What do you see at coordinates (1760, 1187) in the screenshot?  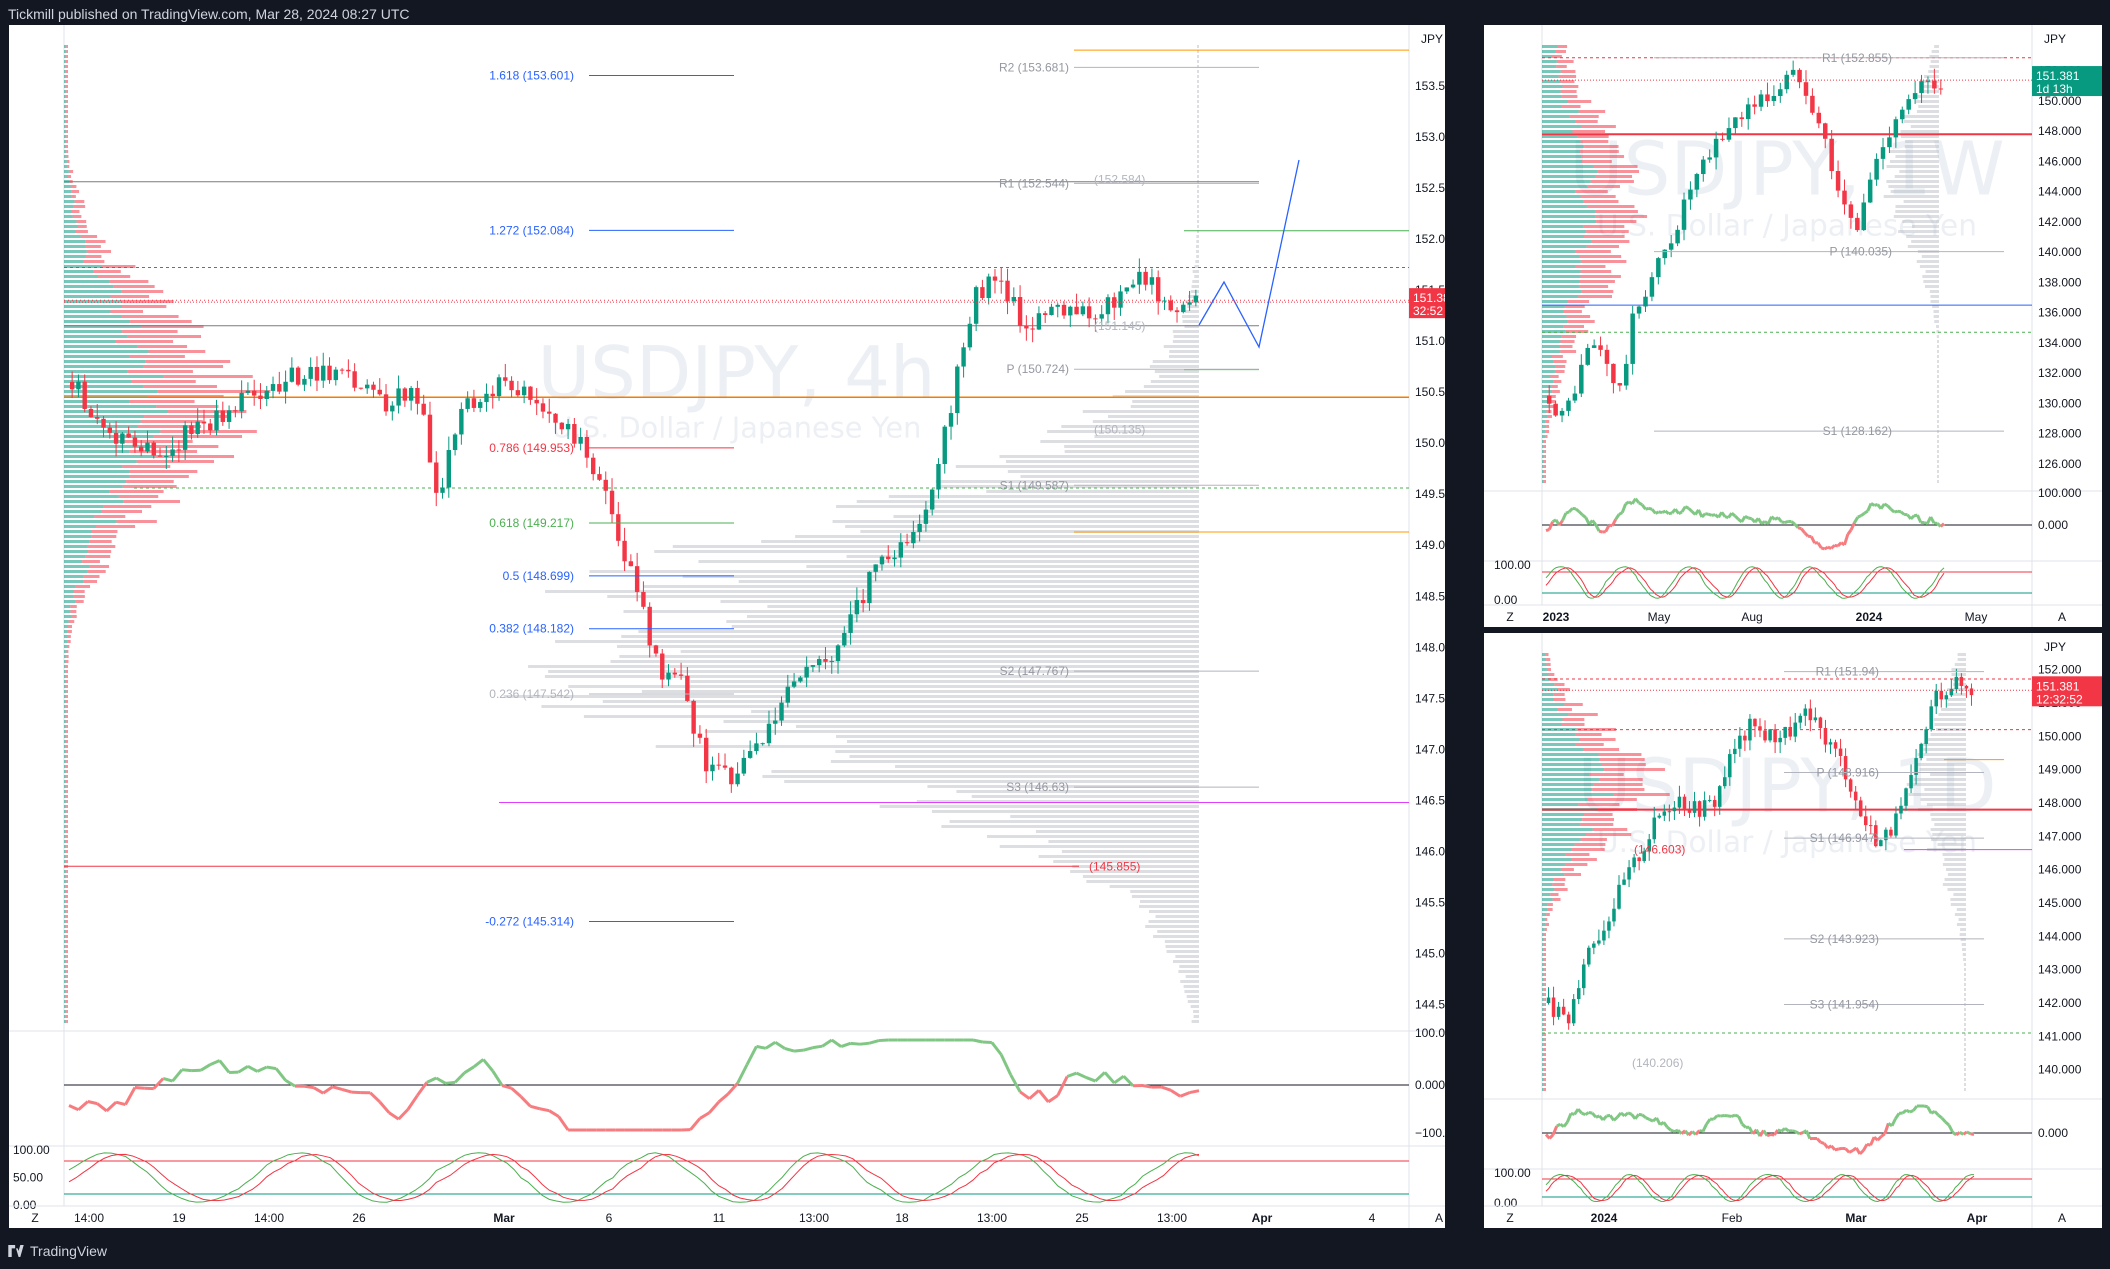 I see `daily-stoch-k-line` at bounding box center [1760, 1187].